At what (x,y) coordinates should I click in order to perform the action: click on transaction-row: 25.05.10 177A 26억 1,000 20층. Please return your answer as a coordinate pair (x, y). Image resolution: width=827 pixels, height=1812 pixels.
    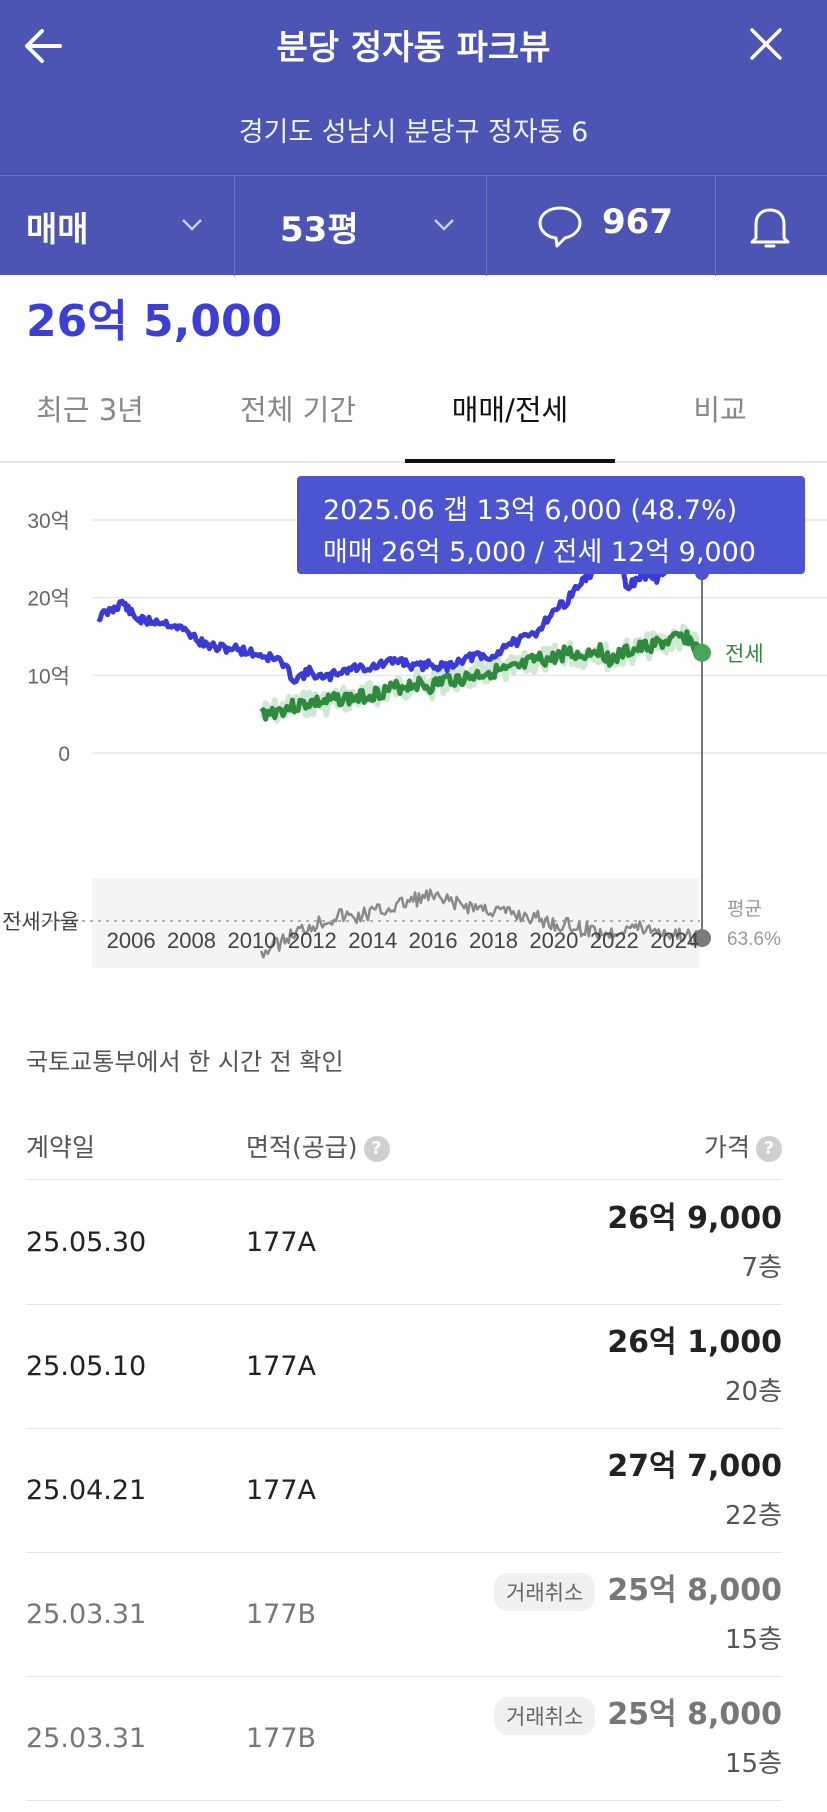
    Looking at the image, I should click on (404, 1367).